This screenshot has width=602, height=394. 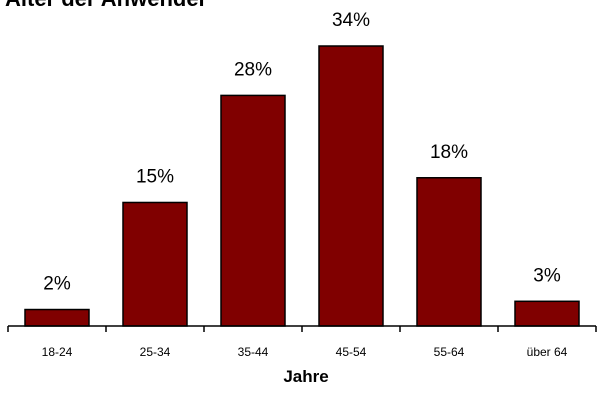 What do you see at coordinates (106, 5) in the screenshot?
I see `chart-title: Alter der Anwender` at bounding box center [106, 5].